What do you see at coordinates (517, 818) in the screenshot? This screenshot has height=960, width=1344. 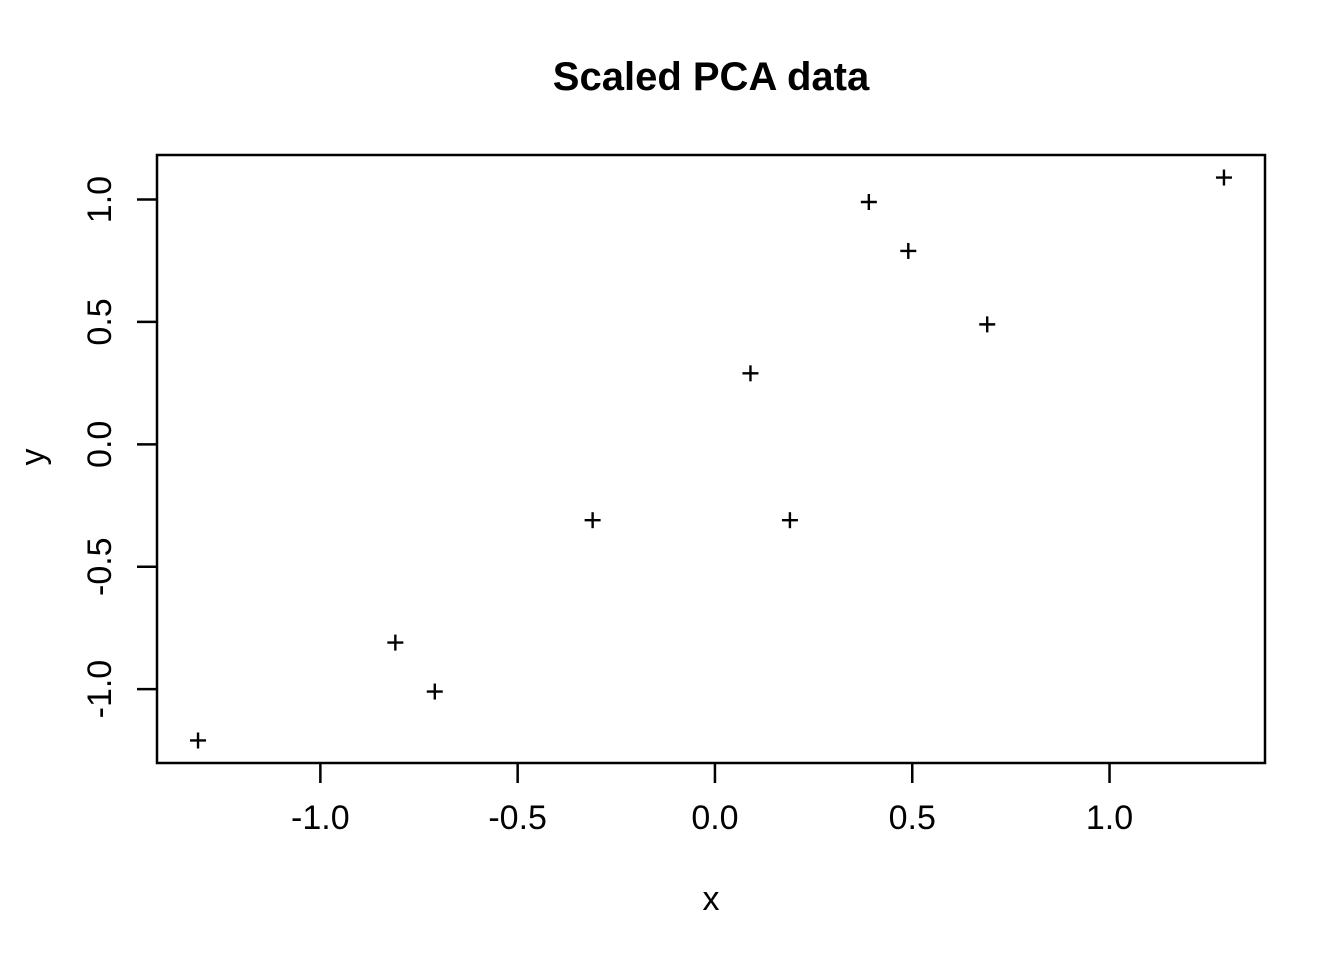 I see `x-tick-label: -0.5` at bounding box center [517, 818].